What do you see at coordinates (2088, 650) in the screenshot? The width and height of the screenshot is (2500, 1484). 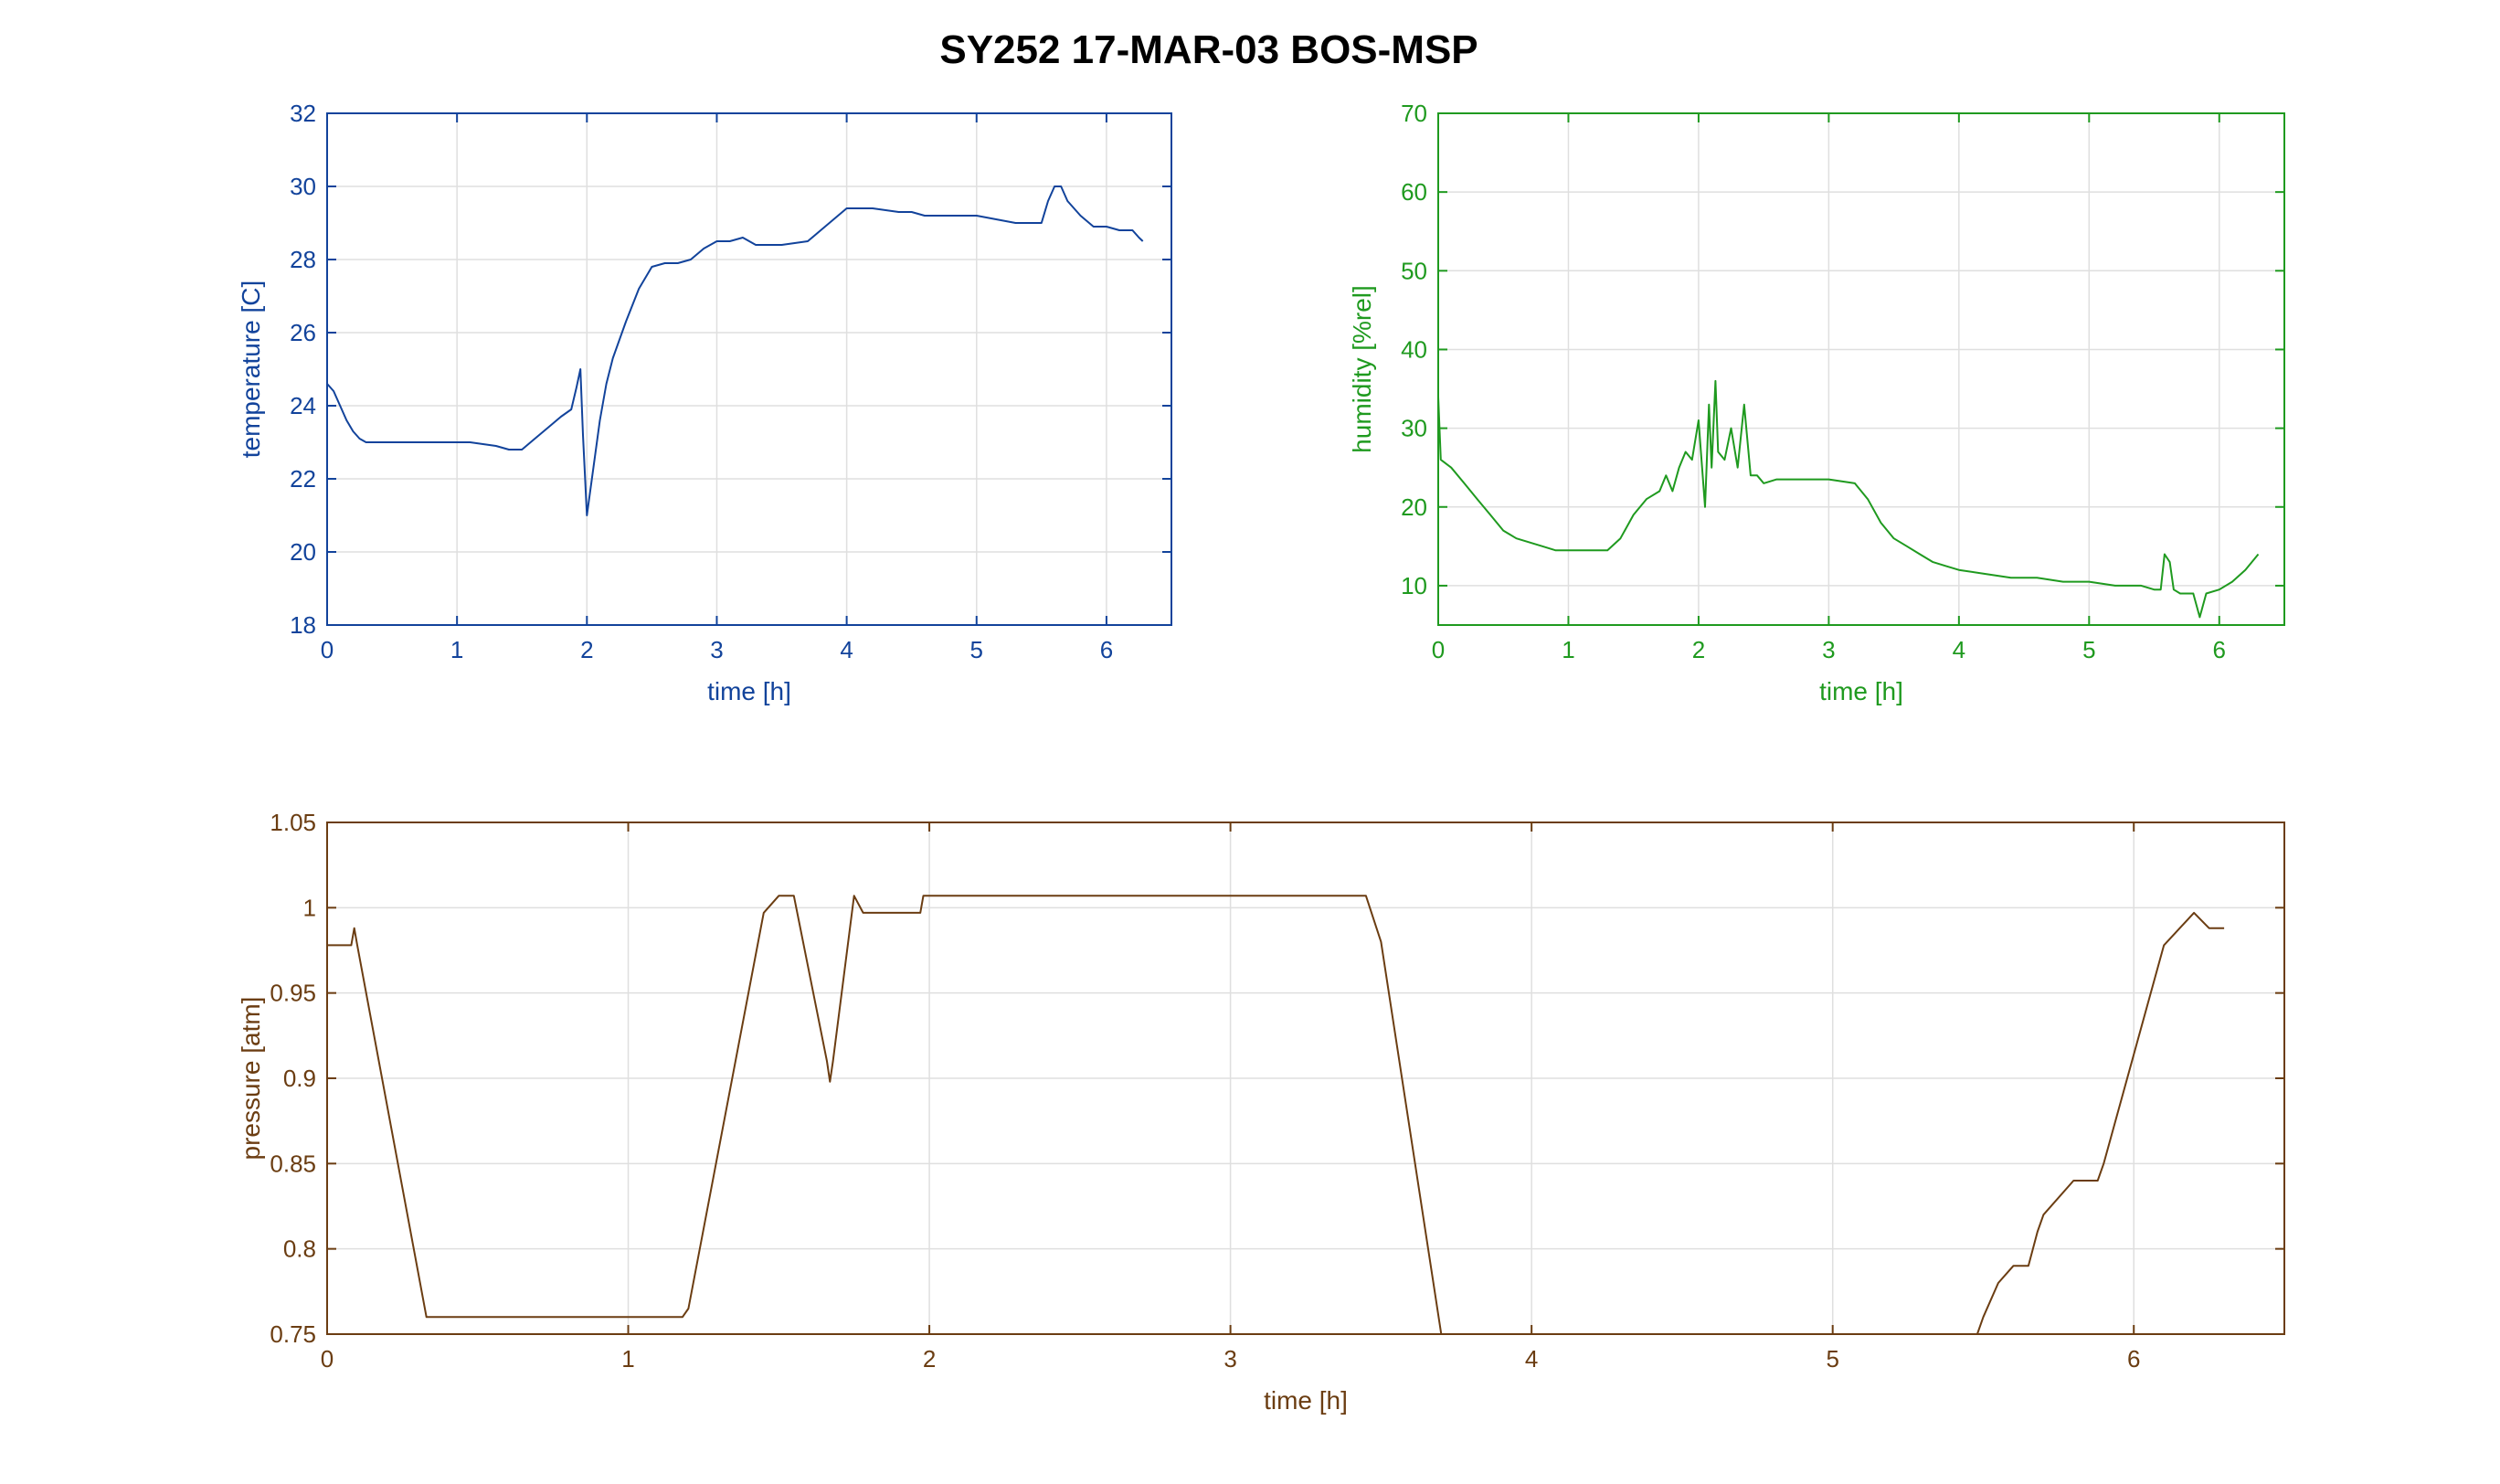 I see `humidity-x-tick-label: 5` at bounding box center [2088, 650].